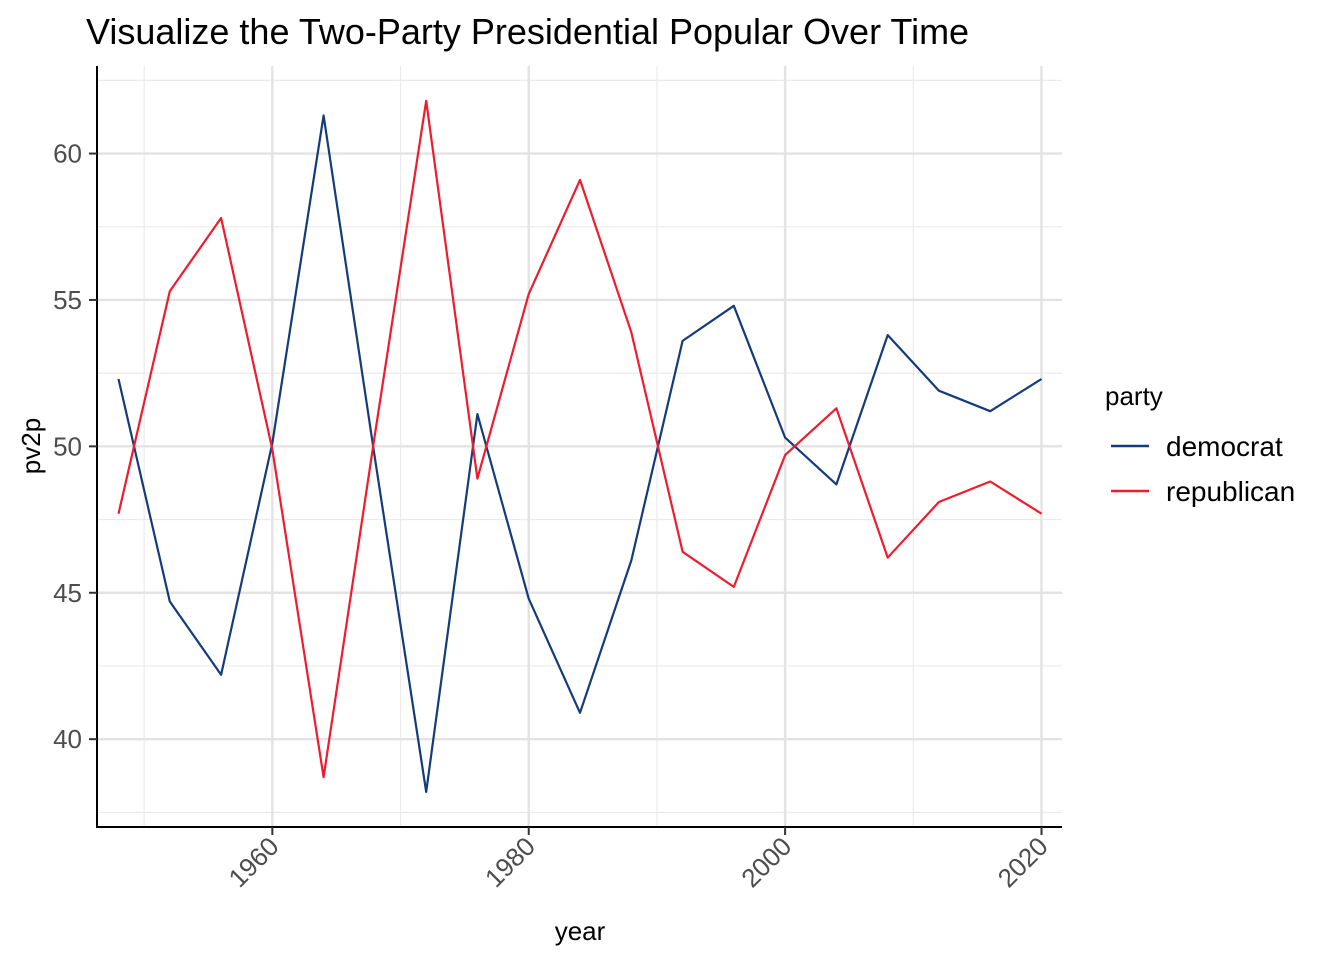  I want to click on y-axis-ticks: 40 45 50 55 60, so click(75, 446).